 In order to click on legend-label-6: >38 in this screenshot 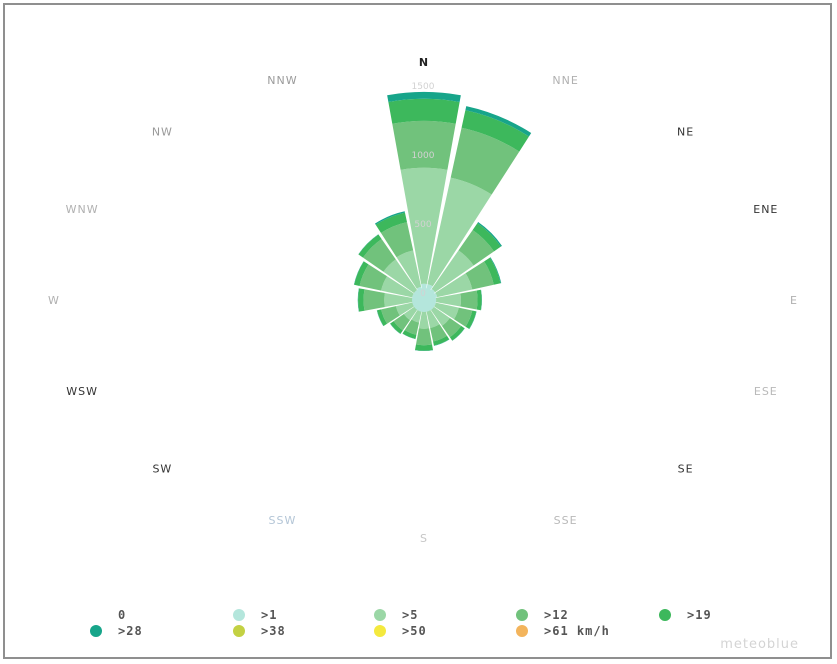, I will do `click(273, 631)`.